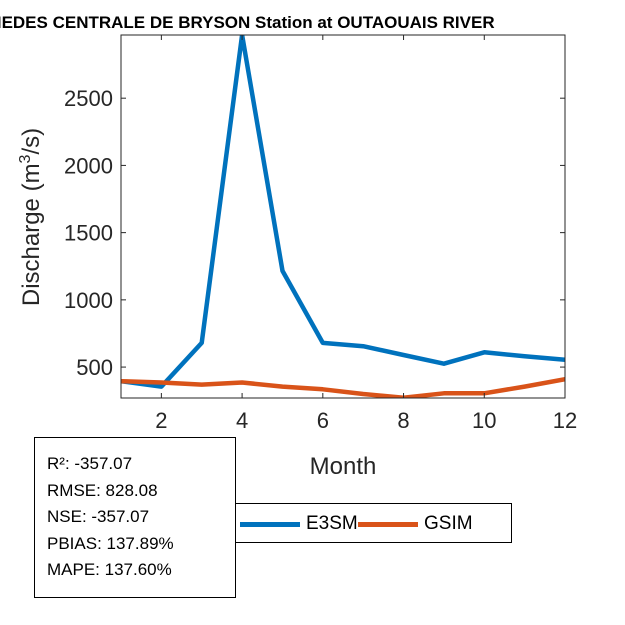 This screenshot has width=625, height=625. I want to click on legend-item-gsim: GSIM, so click(415, 524).